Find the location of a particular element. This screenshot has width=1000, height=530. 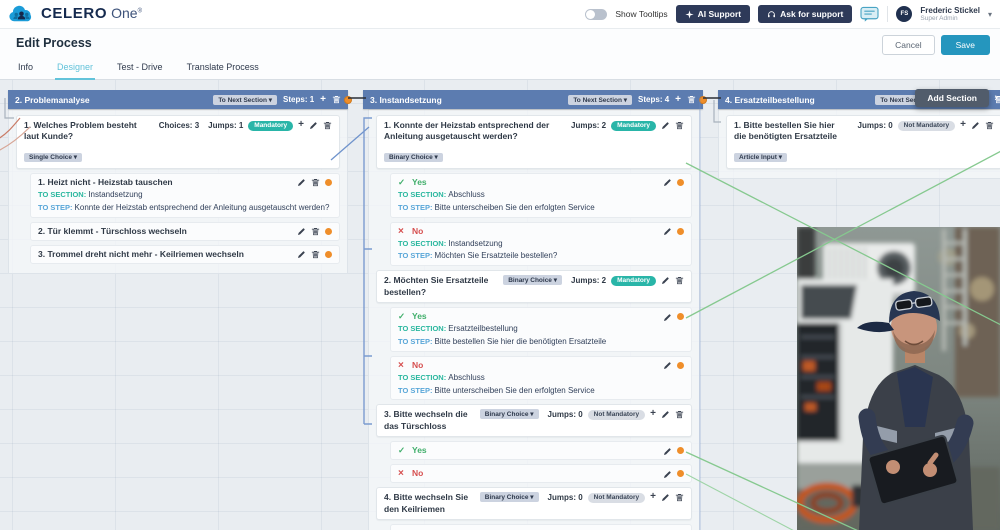

page-title: Edit Process is located at coordinates (54, 43).